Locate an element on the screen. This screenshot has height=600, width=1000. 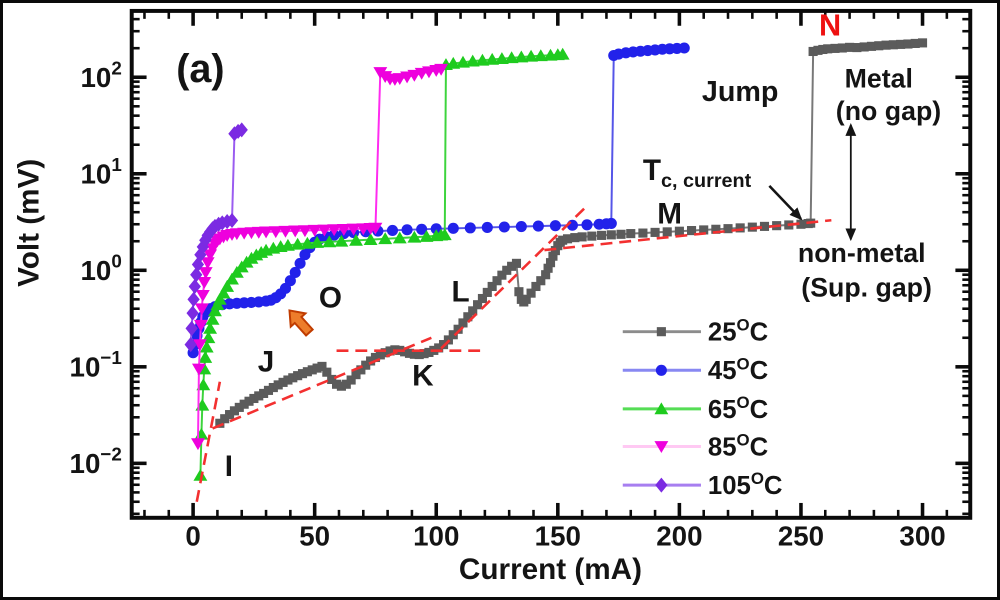
x-tick-label: 0 is located at coordinates (192, 536).